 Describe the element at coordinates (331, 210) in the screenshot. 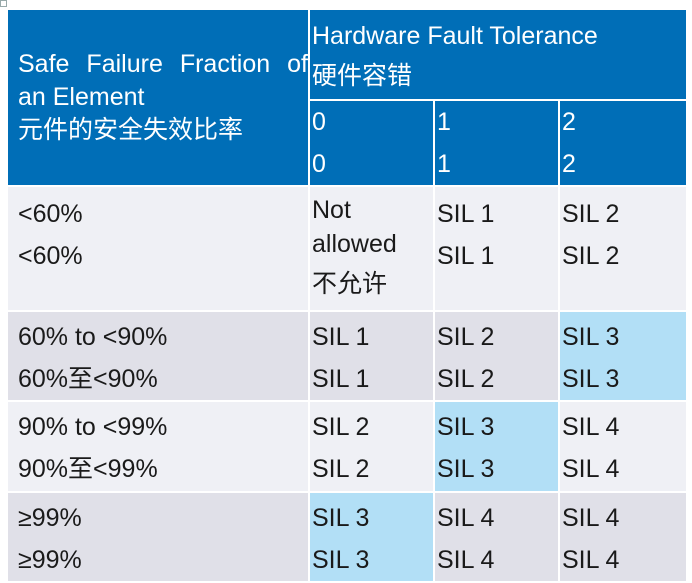

I see `cell-text: Not` at that location.